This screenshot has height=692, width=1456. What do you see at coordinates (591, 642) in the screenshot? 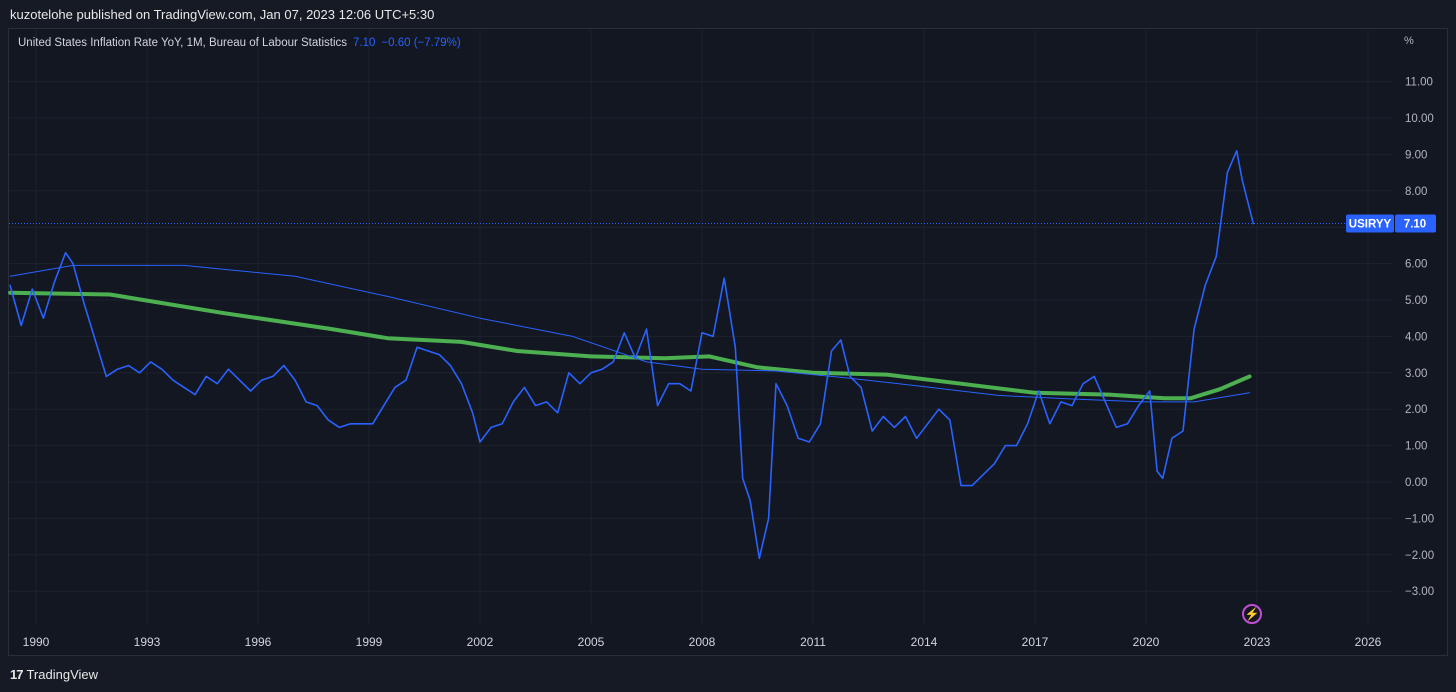
I see `x-tick-label: 2005` at bounding box center [591, 642].